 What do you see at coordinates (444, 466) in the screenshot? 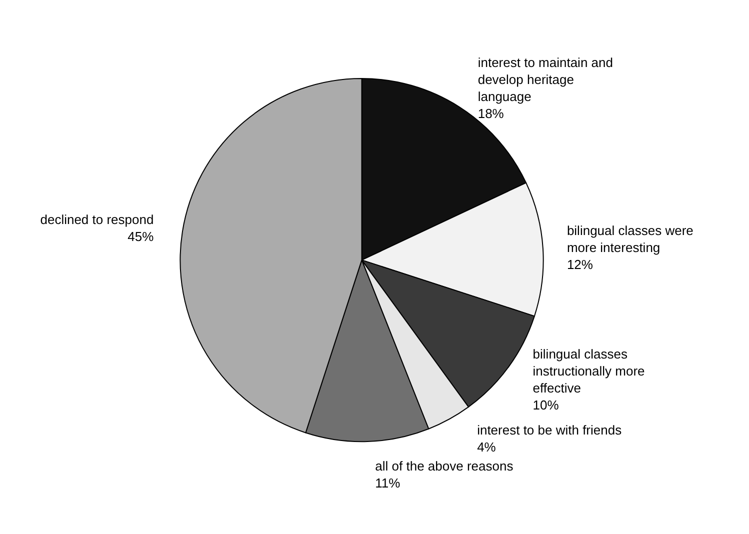
I see `slice-label: all of the above reasons` at bounding box center [444, 466].